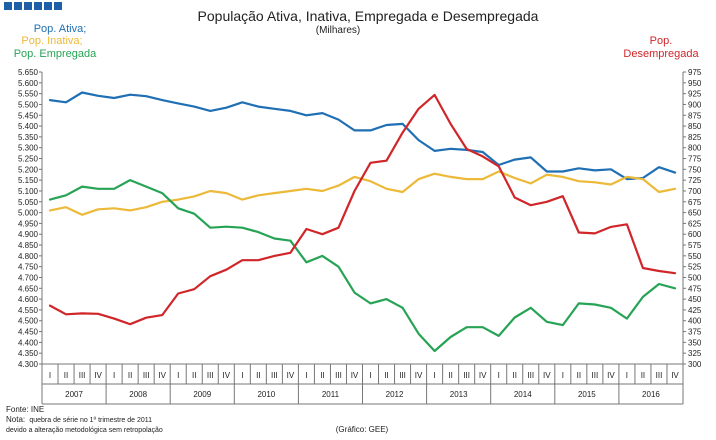 The width and height of the screenshot is (716, 440). Describe the element at coordinates (695, 148) in the screenshot. I see `right-tick-label: 800` at that location.